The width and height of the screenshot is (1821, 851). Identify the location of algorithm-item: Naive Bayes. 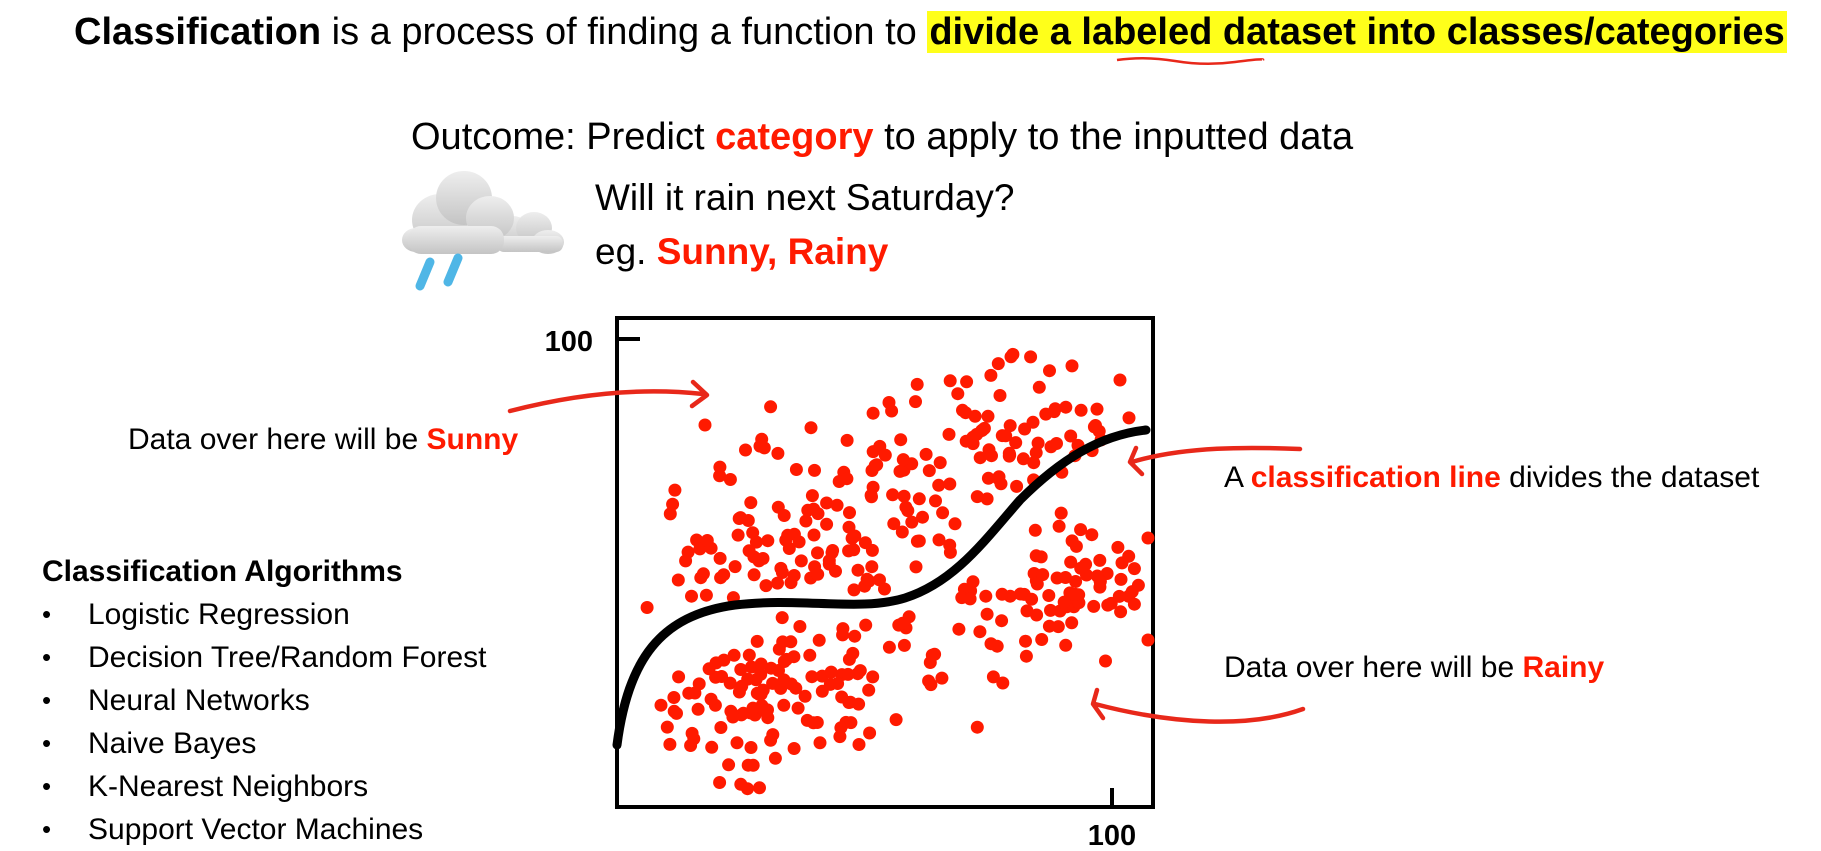
(264, 743).